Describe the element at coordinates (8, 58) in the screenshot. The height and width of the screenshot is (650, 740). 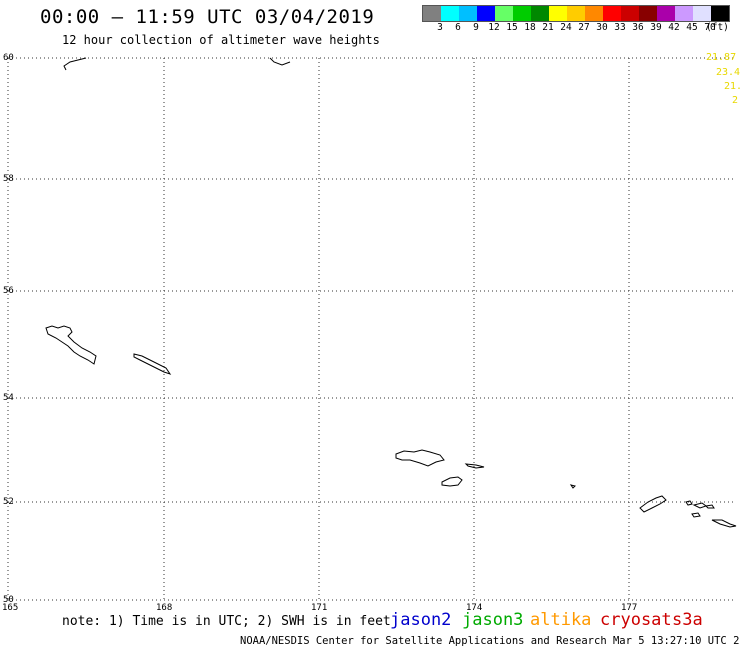
I see `lat-label: 60` at that location.